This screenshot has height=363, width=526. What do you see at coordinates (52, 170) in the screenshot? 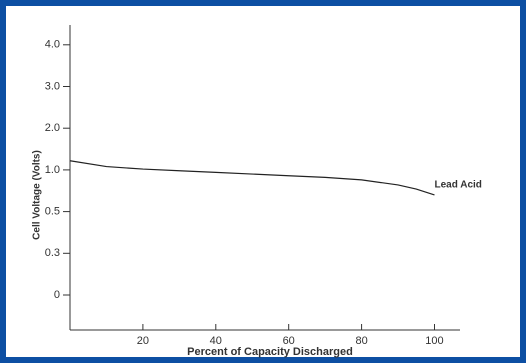
I see `y-tick-label: 1.0` at bounding box center [52, 170].